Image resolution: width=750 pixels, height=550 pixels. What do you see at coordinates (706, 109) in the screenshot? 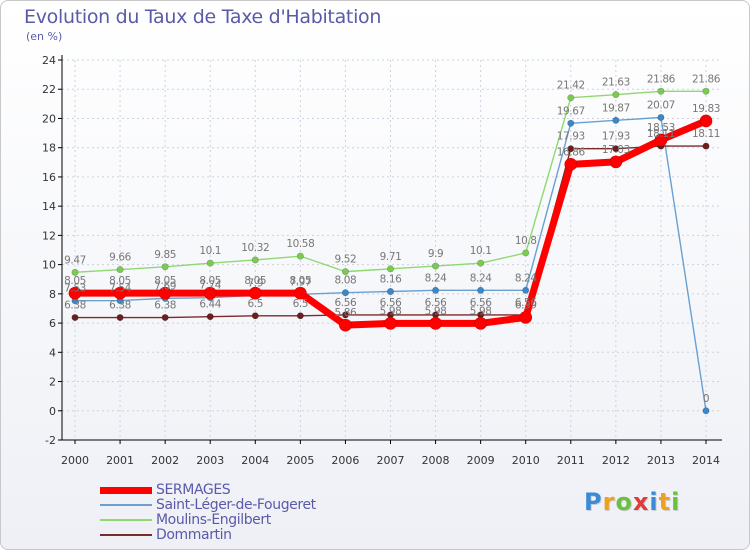
I see `data-label: 19.83` at bounding box center [706, 109].